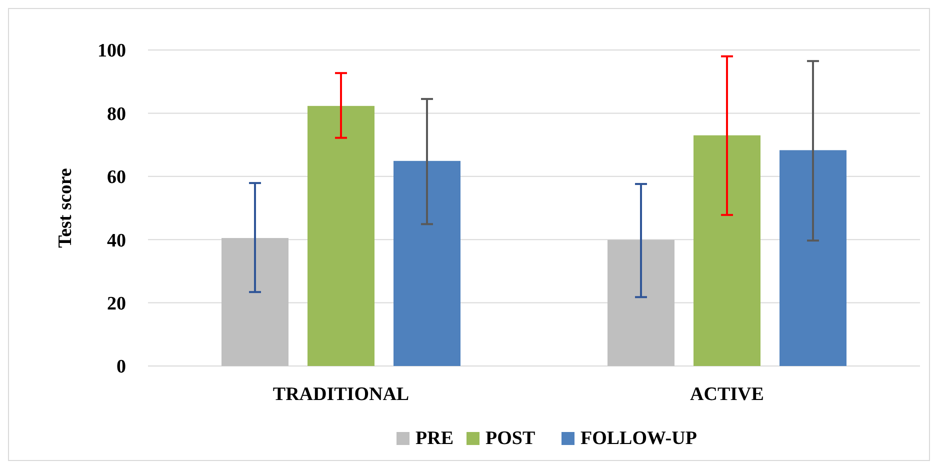 Image resolution: width=938 pixels, height=469 pixels. Describe the element at coordinates (116, 303) in the screenshot. I see `y-tick-label: 20` at that location.